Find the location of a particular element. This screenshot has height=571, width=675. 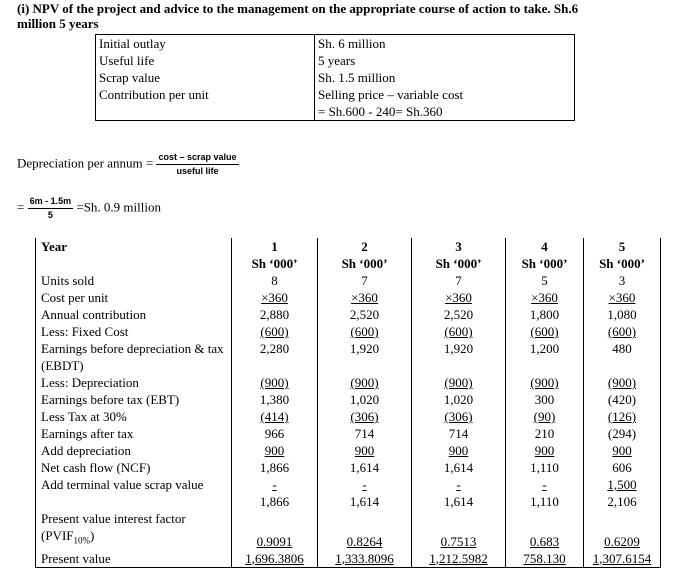

year: 2 is located at coordinates (364, 246).